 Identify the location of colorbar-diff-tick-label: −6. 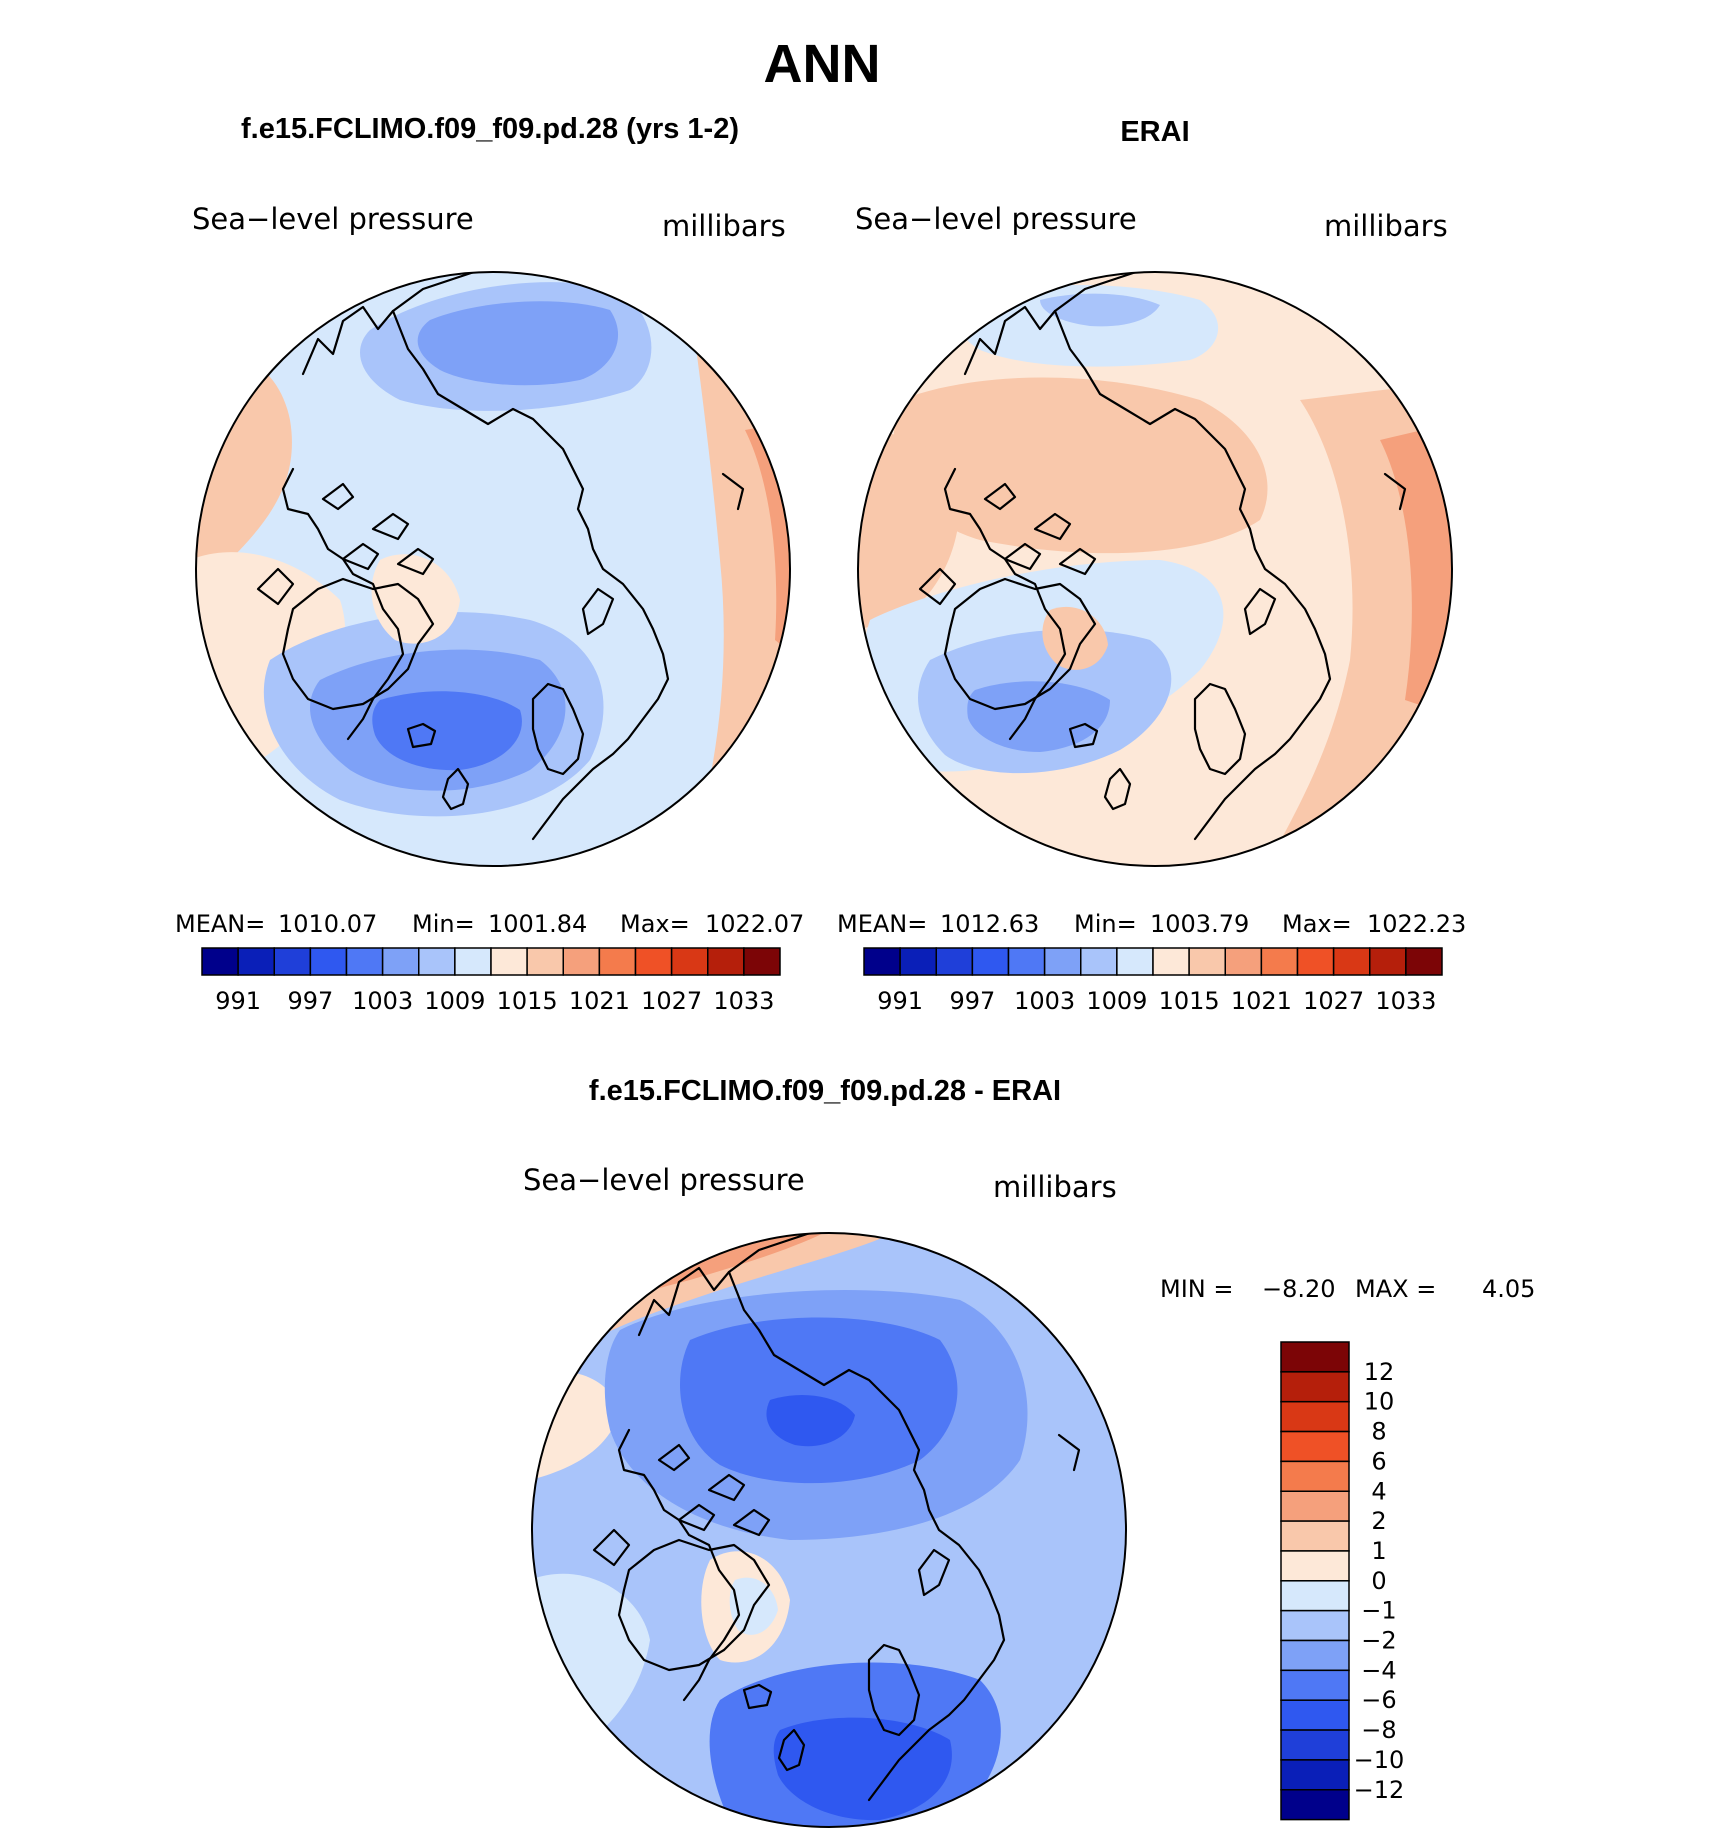
(1378, 1700).